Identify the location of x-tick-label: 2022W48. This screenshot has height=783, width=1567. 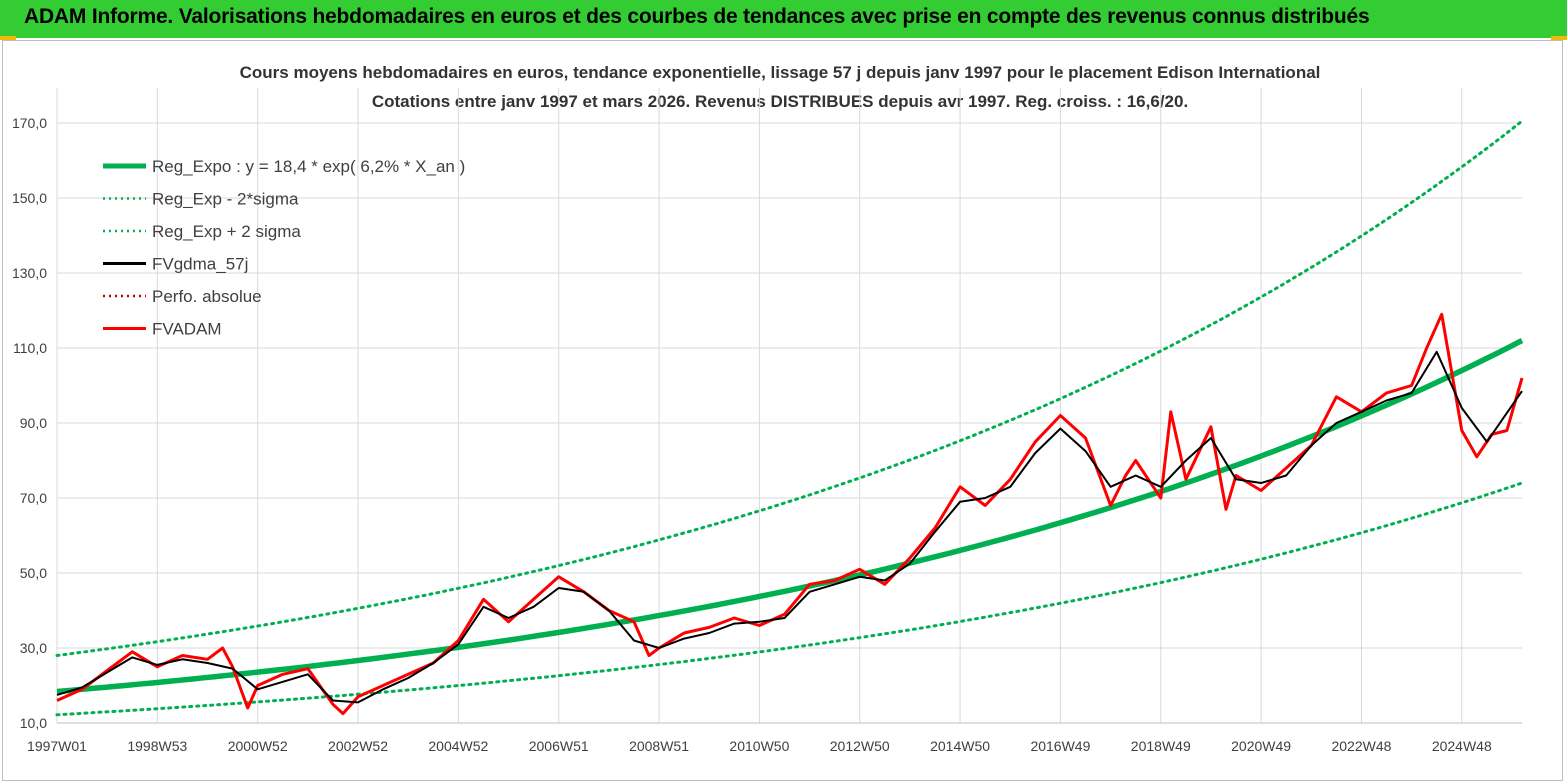
(1361, 746).